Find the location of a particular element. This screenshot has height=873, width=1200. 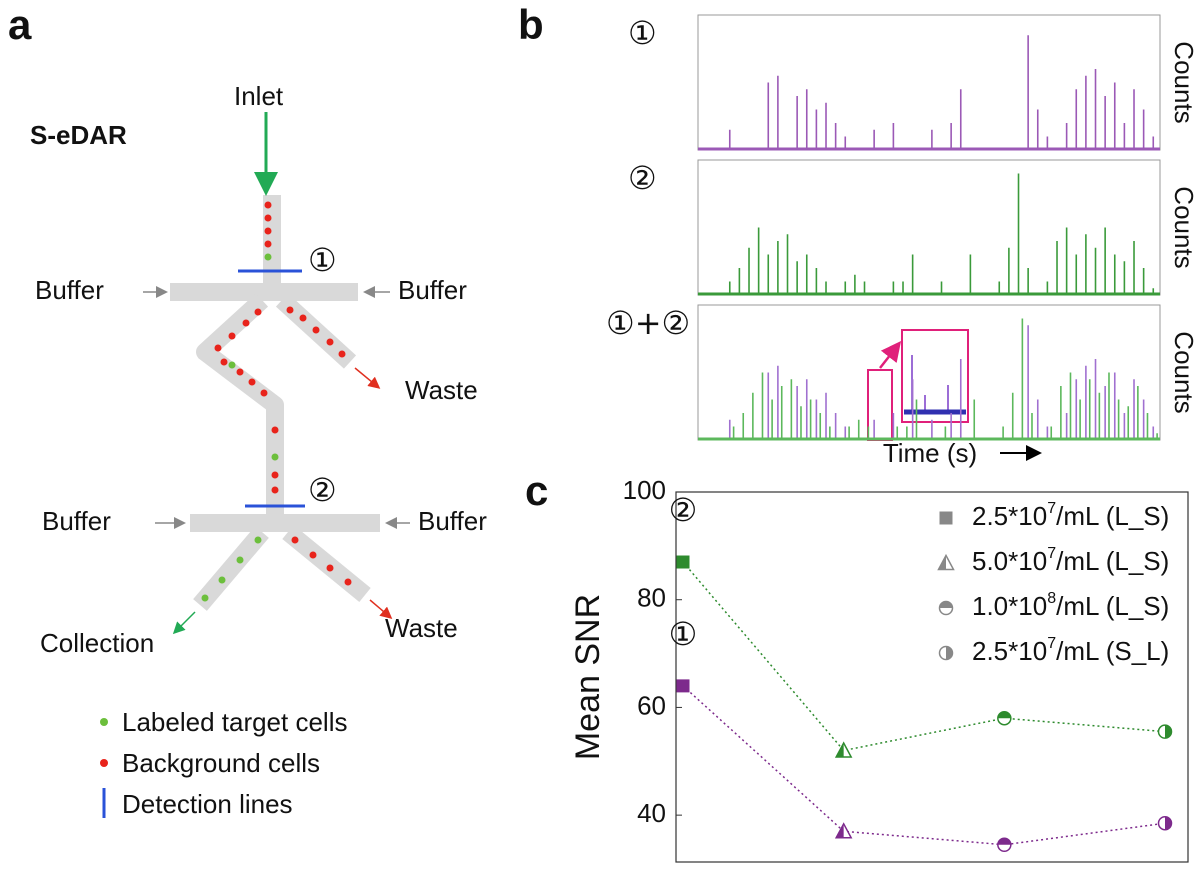

detection-point: ② is located at coordinates (322, 490).